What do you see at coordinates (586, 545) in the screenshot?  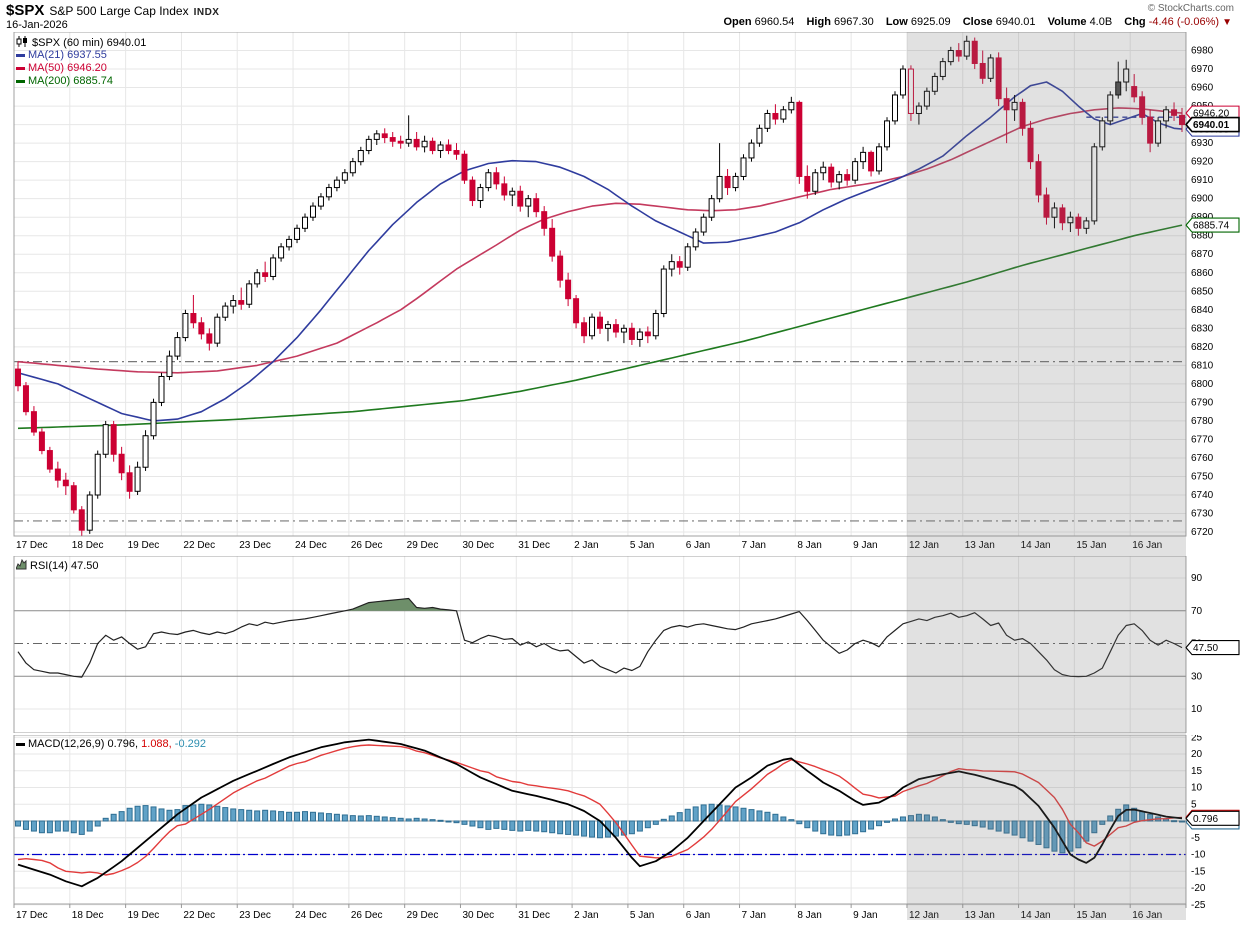 I see `x-axis-label: 2 Jan` at bounding box center [586, 545].